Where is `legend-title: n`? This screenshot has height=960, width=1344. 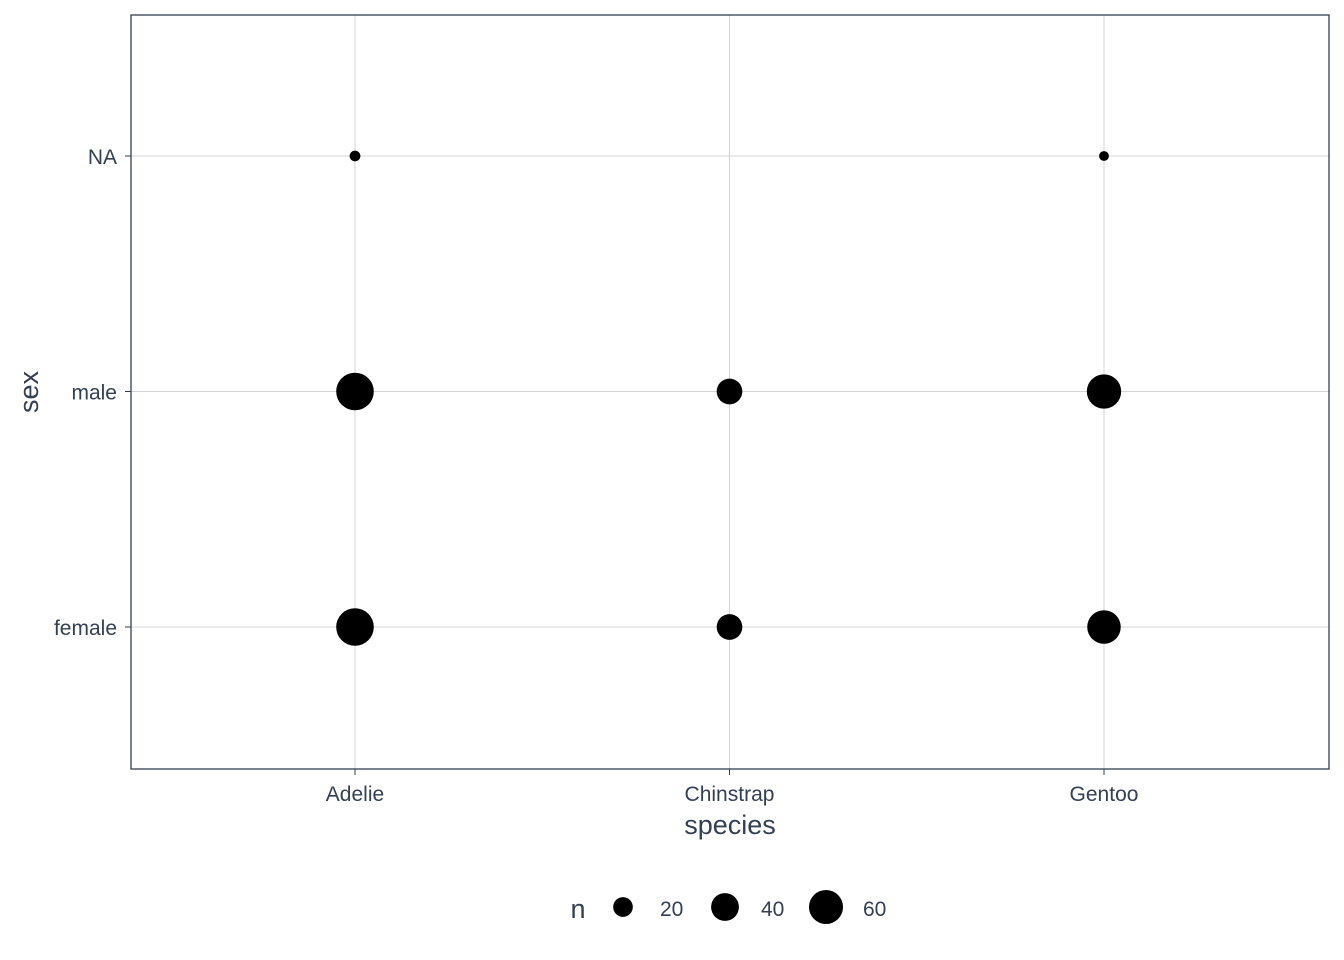 legend-title: n is located at coordinates (577, 909).